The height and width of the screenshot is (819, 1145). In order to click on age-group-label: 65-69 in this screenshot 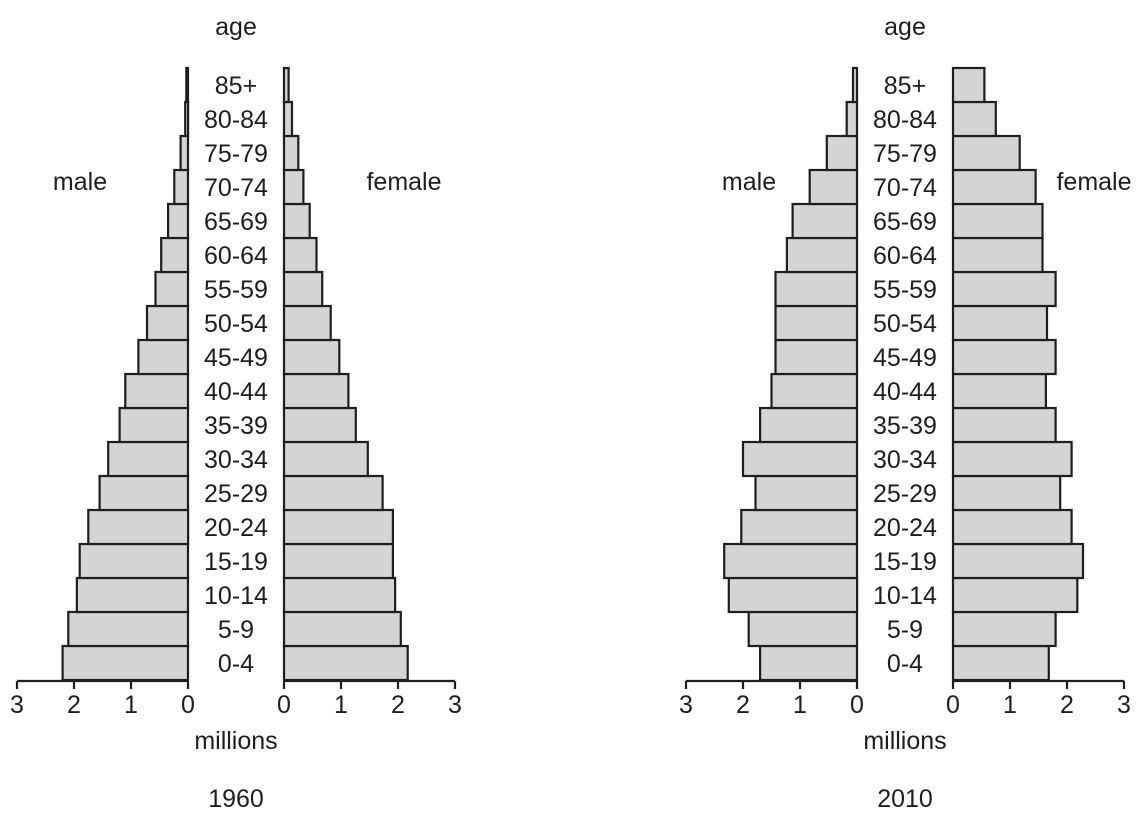, I will do `click(236, 222)`.